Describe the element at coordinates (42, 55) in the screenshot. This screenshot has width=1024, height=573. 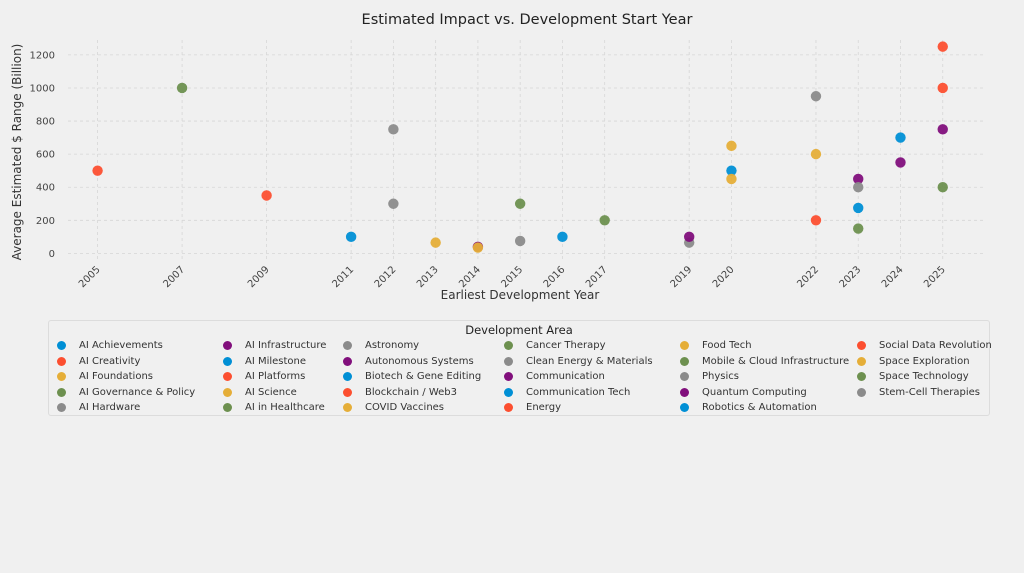
I see `y-tick-label: 1200` at that location.